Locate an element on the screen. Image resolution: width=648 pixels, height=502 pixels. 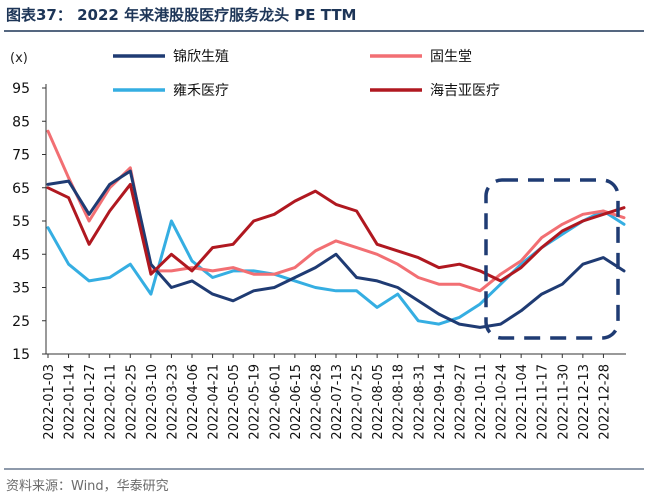
x-tick-label: 2022-08-05 is located at coordinates (378, 402).